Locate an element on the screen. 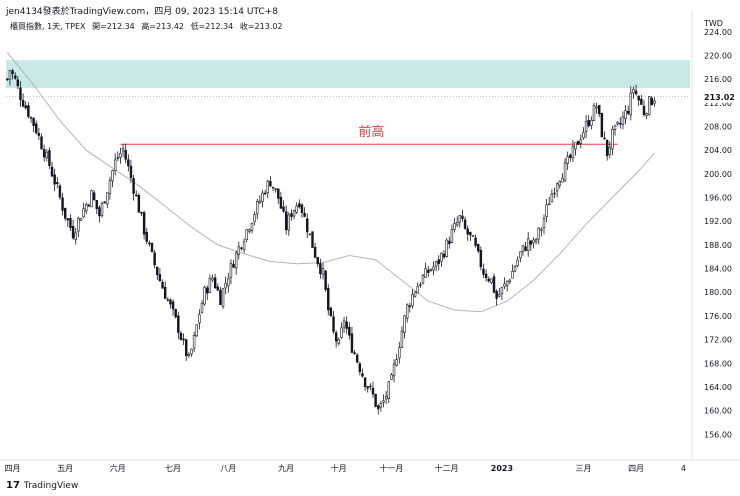 The height and width of the screenshot is (496, 740). x-tick-label: 六月 is located at coordinates (118, 468).